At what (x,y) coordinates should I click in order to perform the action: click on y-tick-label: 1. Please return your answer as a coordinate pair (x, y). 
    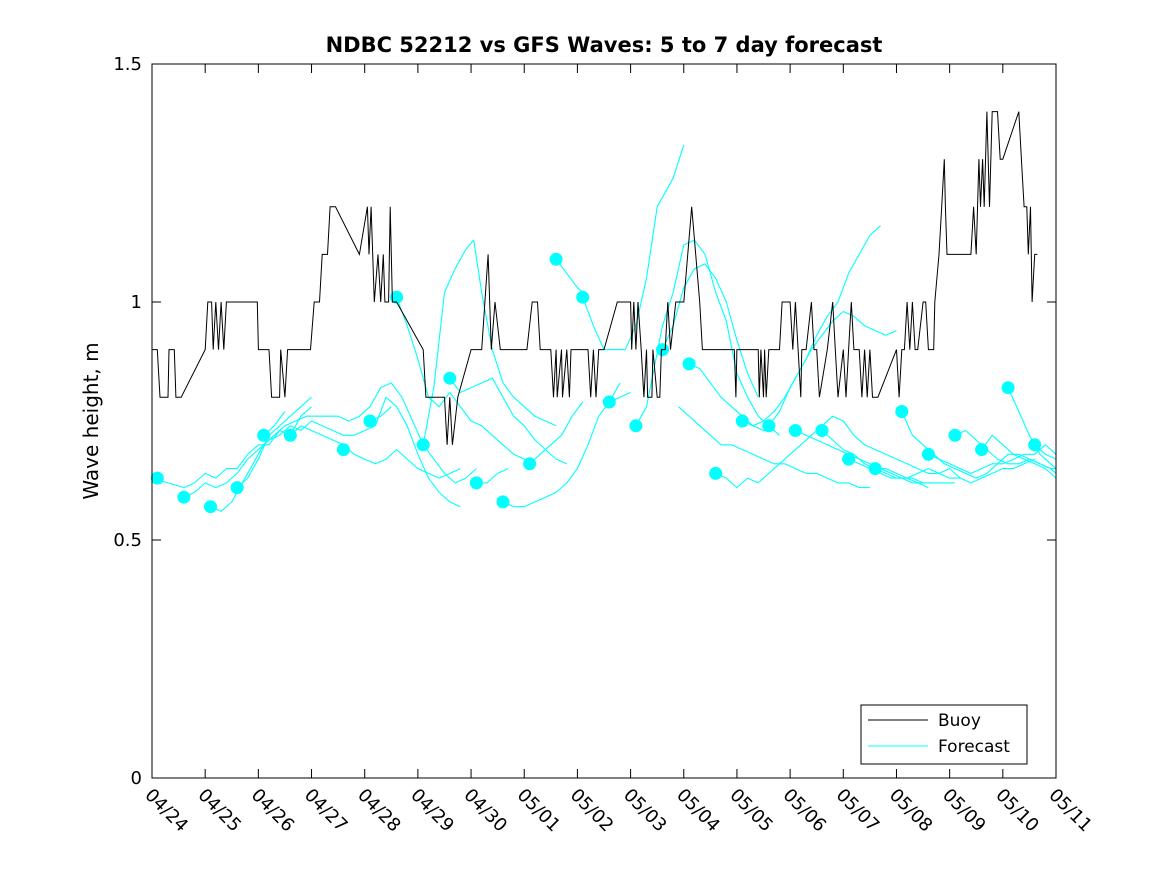
    Looking at the image, I should click on (136, 302).